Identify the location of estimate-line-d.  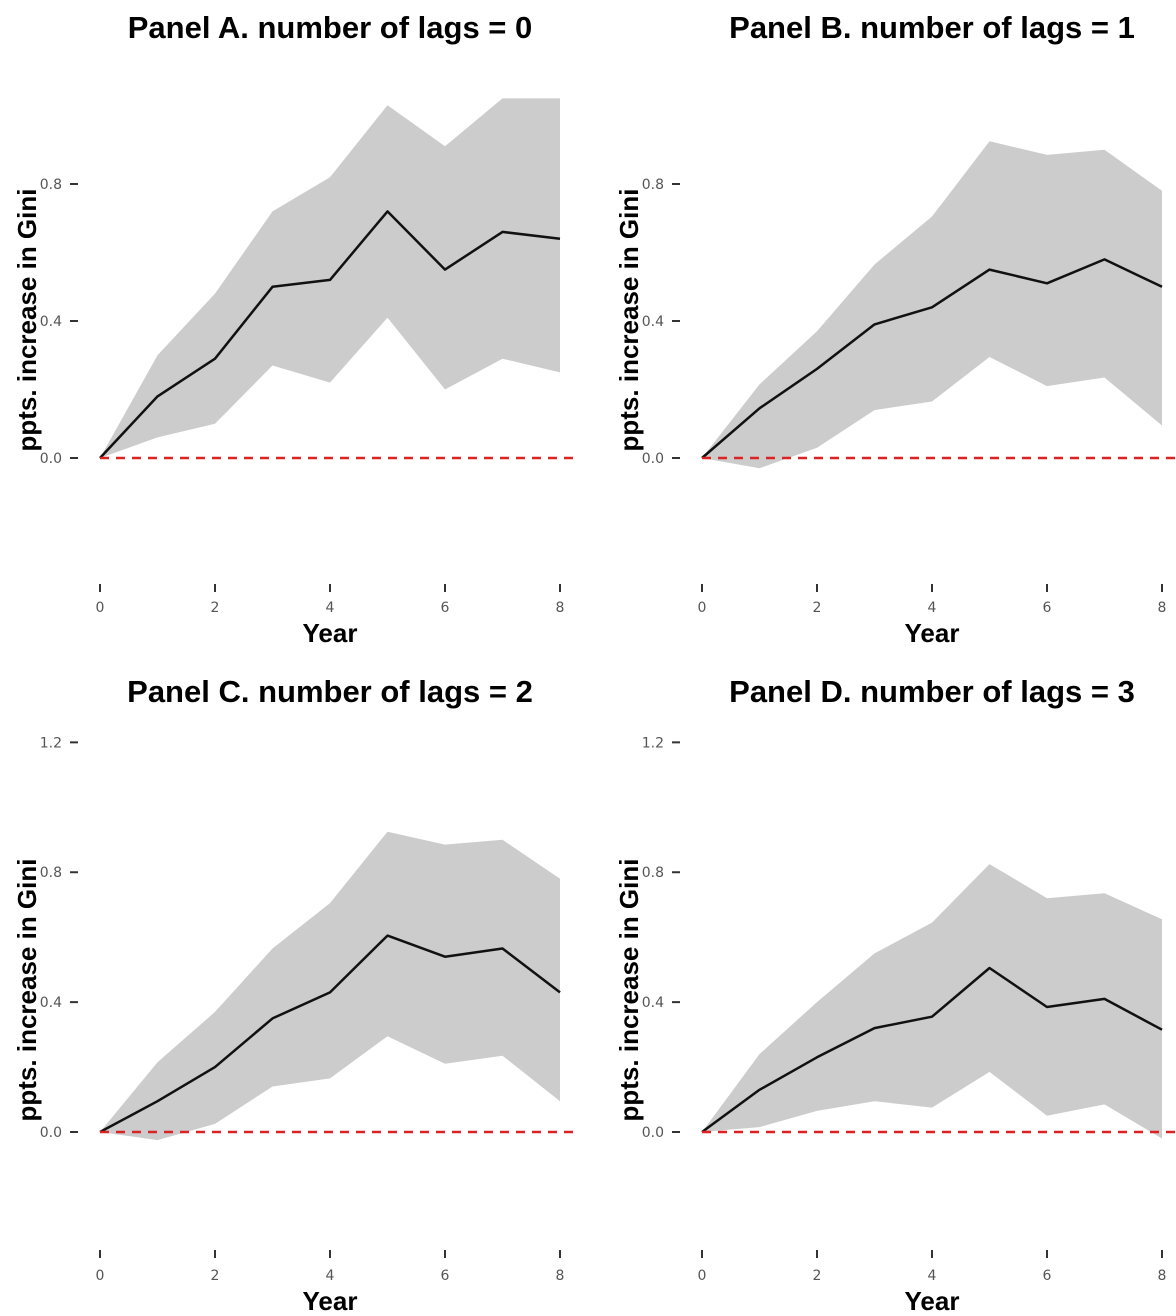
(932, 1050).